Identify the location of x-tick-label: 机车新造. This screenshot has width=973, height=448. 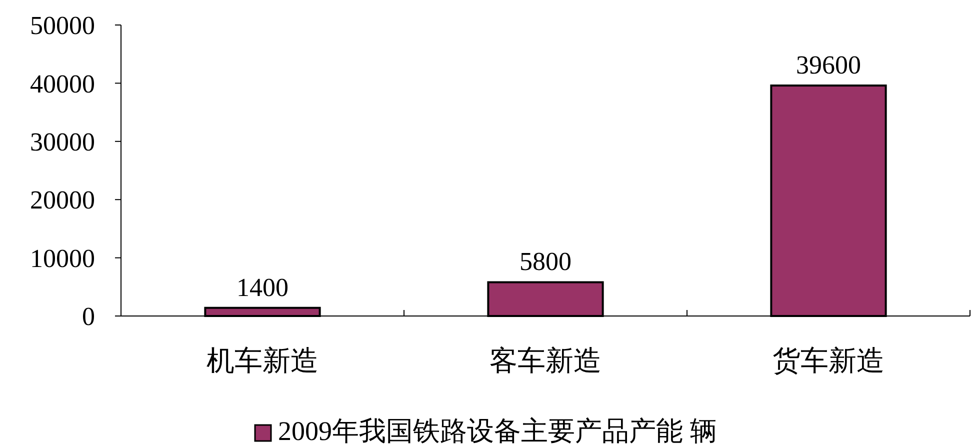
(262, 361).